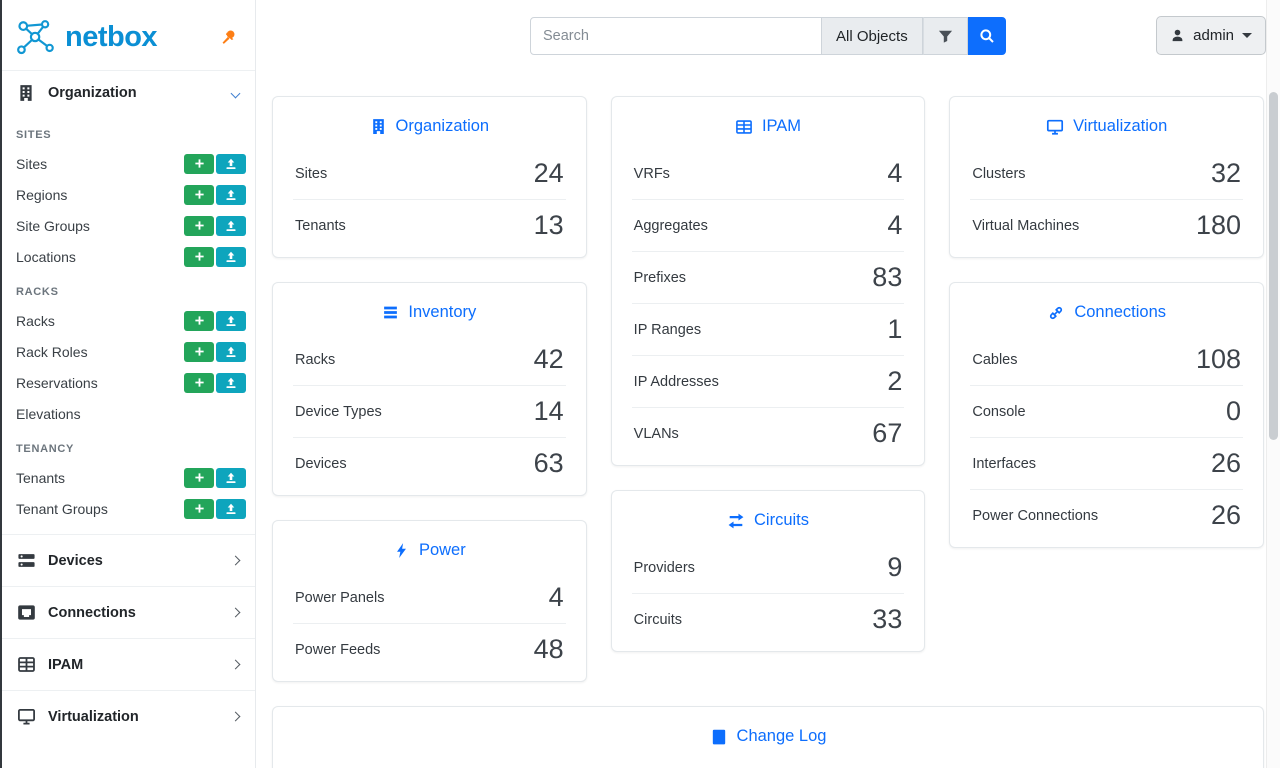 This screenshot has height=768, width=1280. Describe the element at coordinates (321, 463) in the screenshot. I see `stat-link: Devices` at that location.